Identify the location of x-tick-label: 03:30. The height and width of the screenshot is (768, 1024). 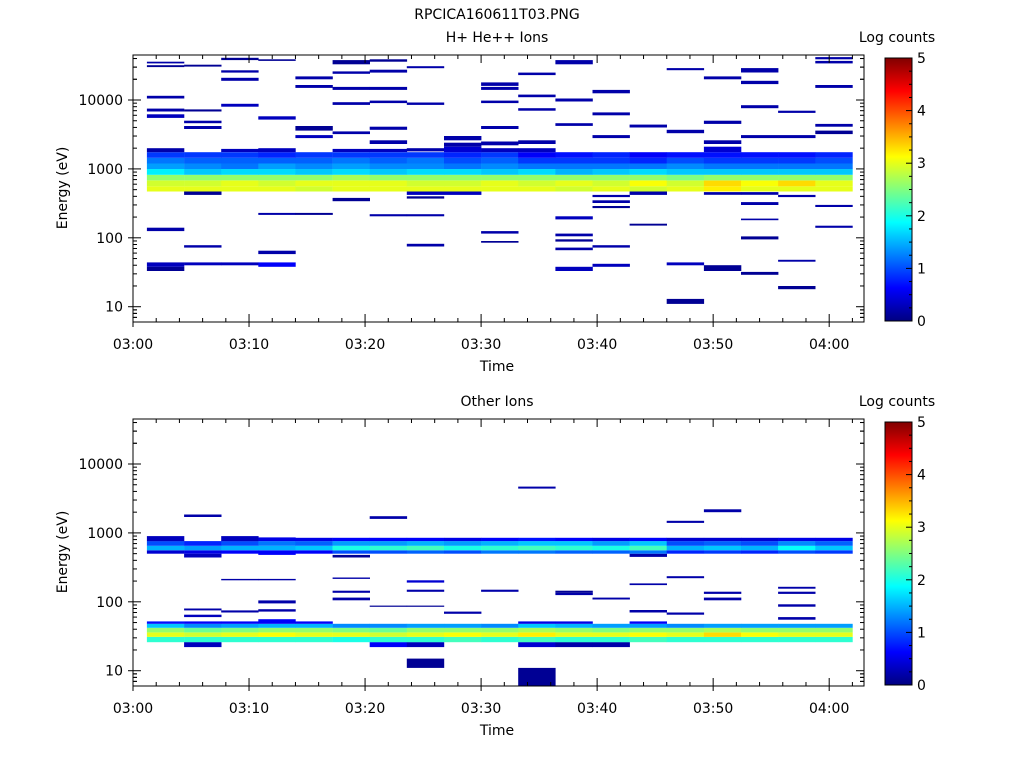
(481, 709).